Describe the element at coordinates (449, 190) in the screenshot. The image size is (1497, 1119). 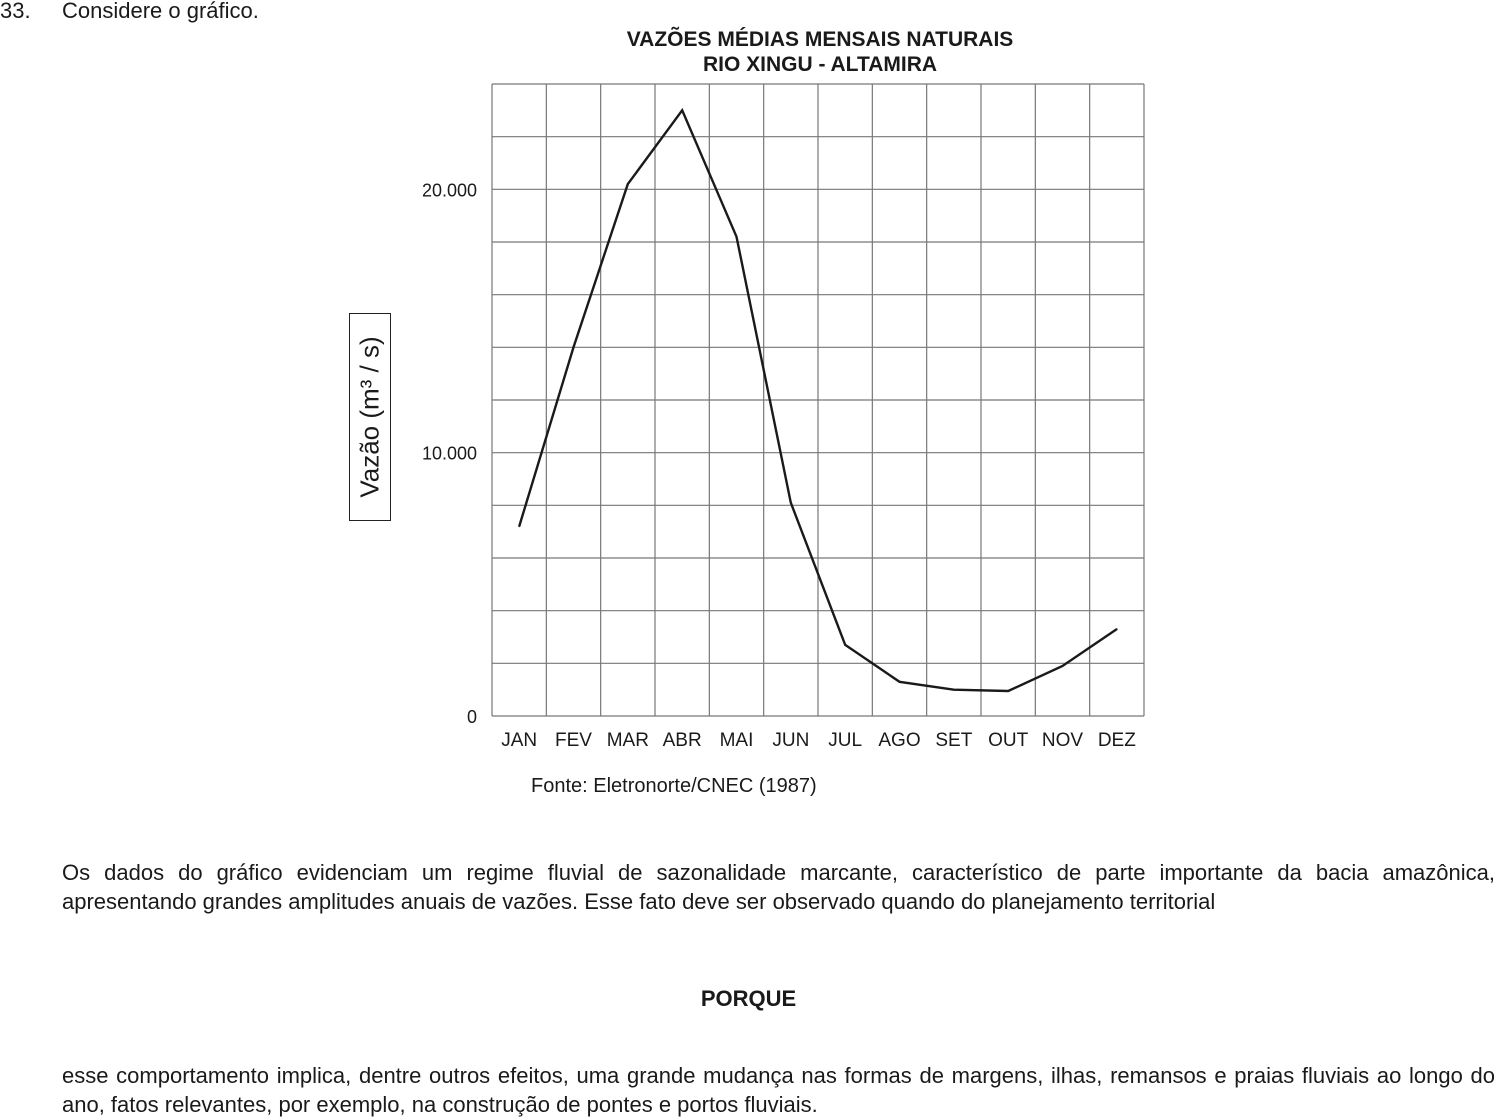
I see `y-tick-label: 20.000` at that location.